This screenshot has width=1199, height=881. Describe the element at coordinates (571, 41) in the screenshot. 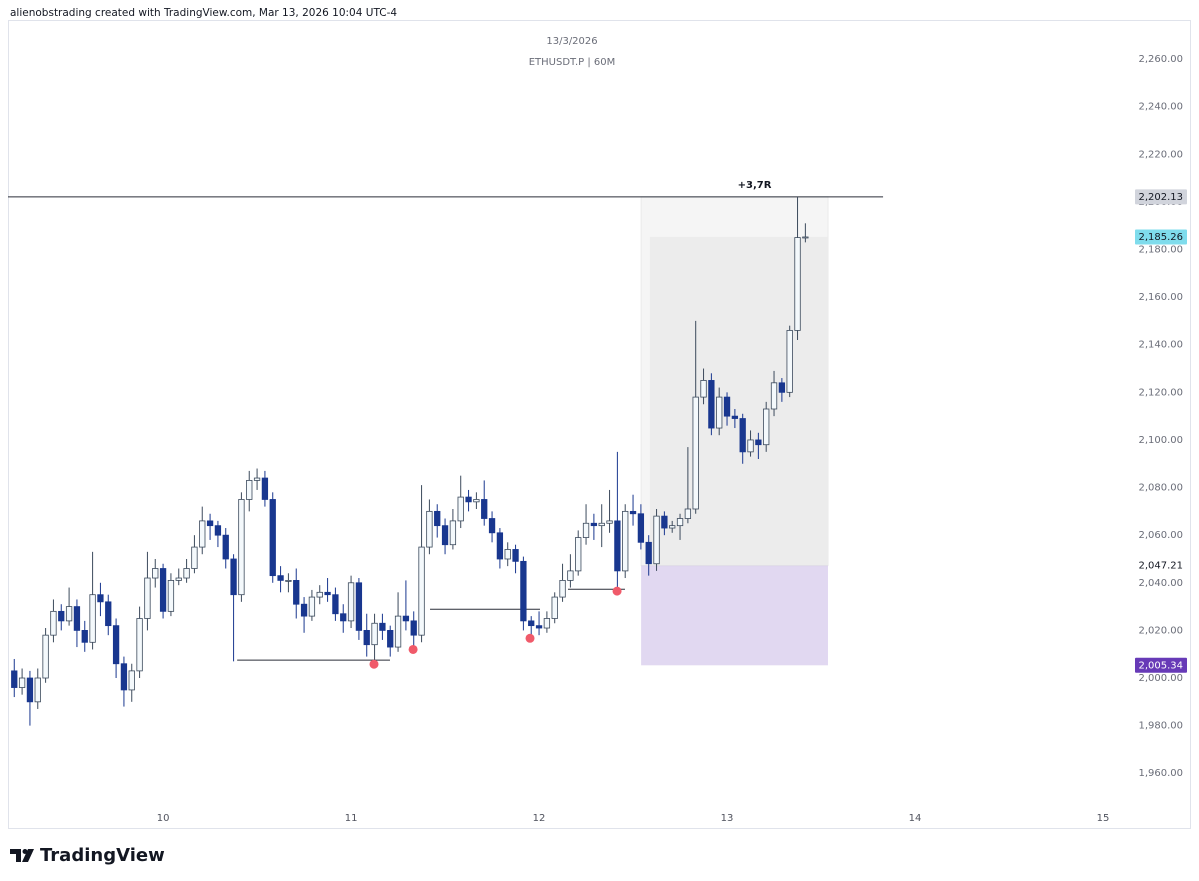

I see `chart-title: 13/3/2026` at that location.